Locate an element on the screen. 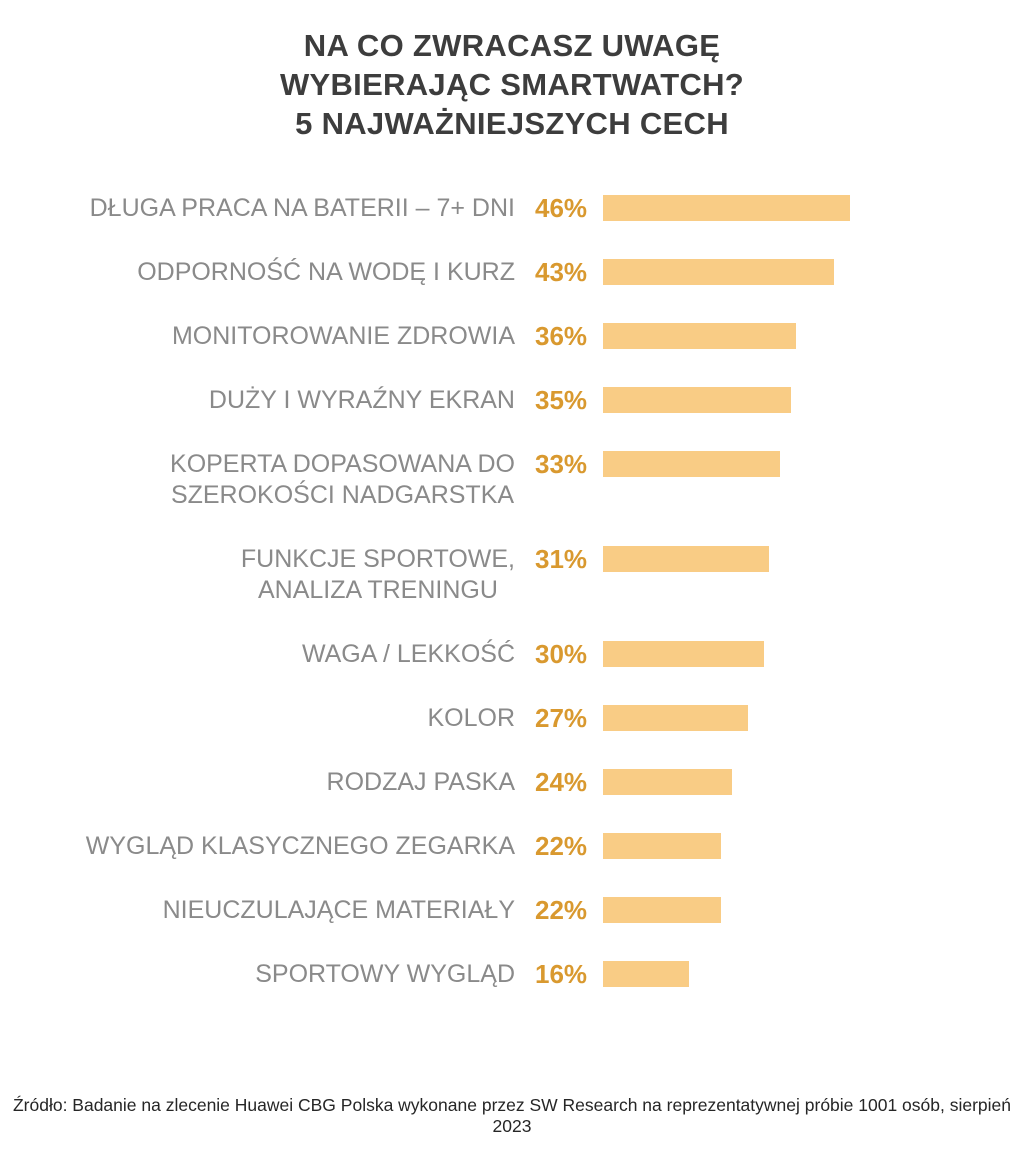 This screenshot has width=1024, height=1163. category-label: SPORTOWY WYGLĄD is located at coordinates (385, 974).